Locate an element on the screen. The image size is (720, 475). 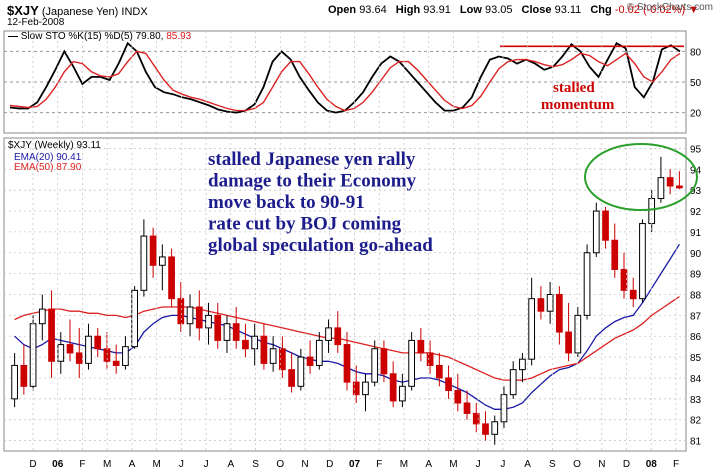
open-value: 93.64 is located at coordinates (373, 10).